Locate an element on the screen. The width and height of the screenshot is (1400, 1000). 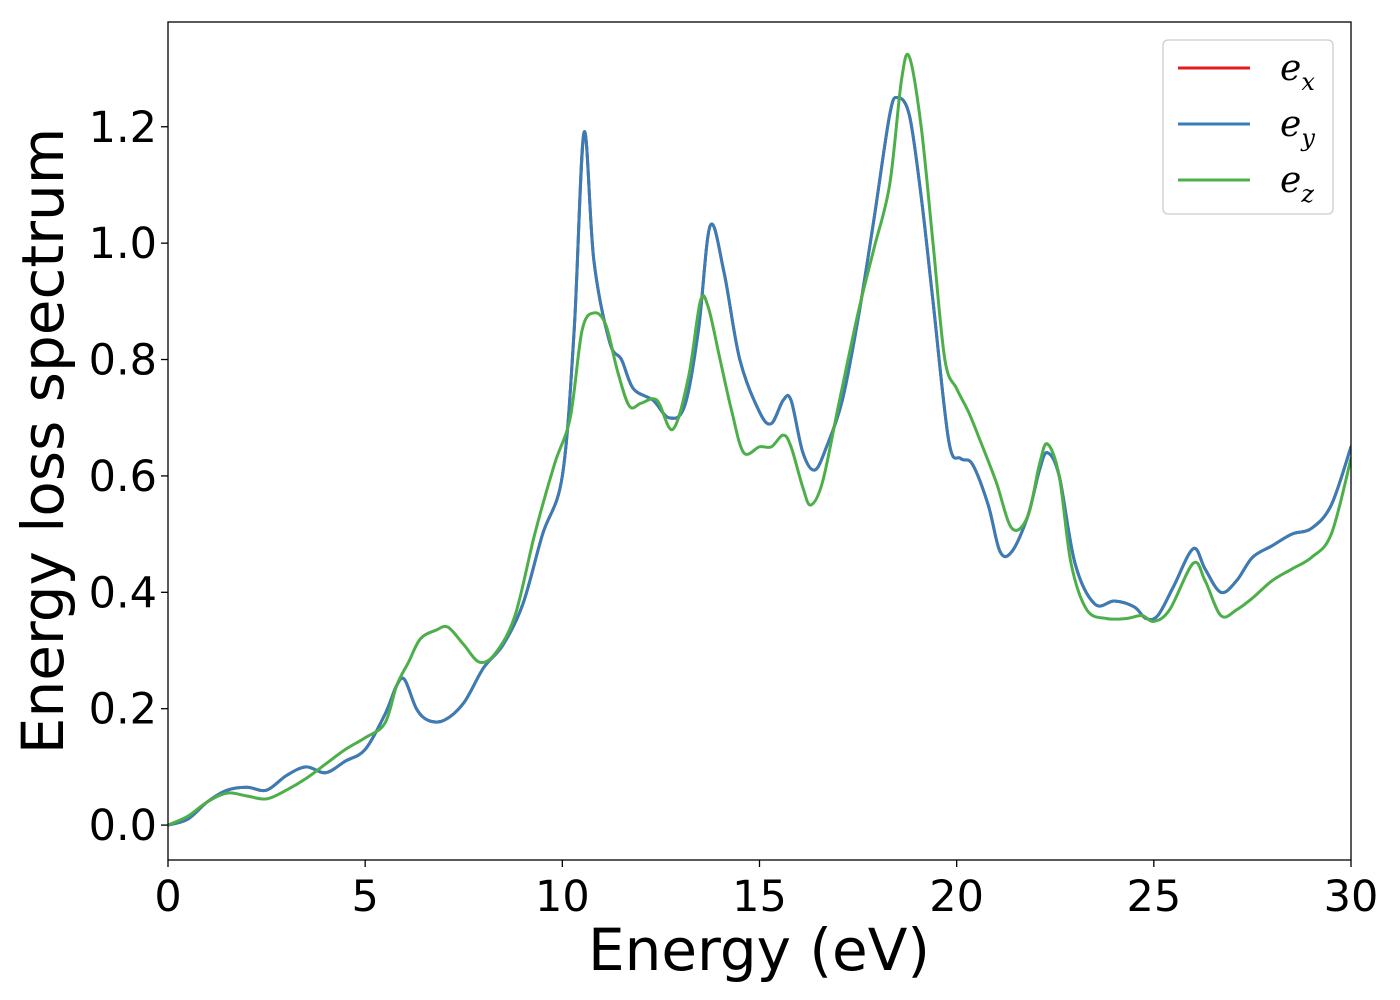
y-axis-ticks: 0.0 0.2 0.4 0.6 0.8 1.0 1.2 is located at coordinates (128, 477).